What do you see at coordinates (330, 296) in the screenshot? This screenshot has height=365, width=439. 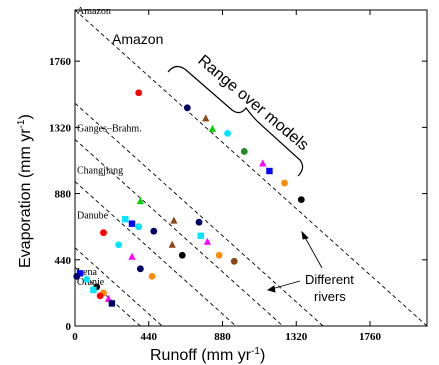 I see `different-rivers-annotation-line2: rivers` at bounding box center [330, 296].